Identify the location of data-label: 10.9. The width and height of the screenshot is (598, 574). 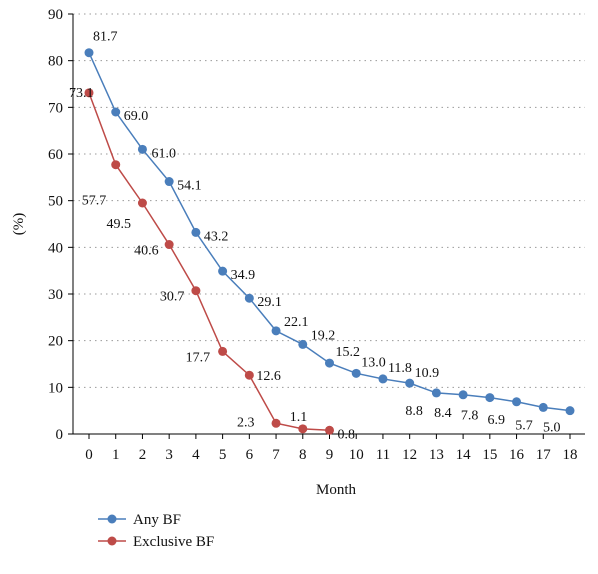
(427, 373).